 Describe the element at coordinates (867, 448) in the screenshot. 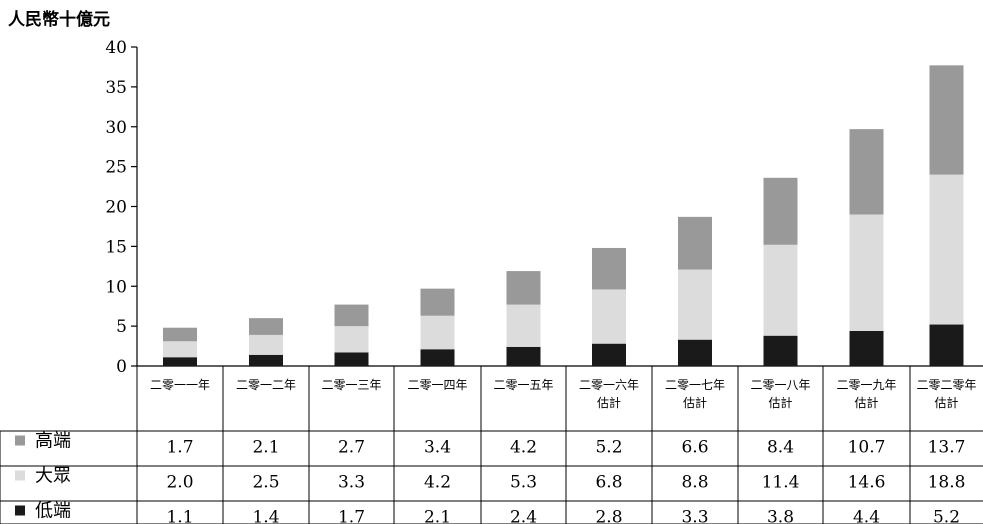

I see `data-label: 10.7` at that location.